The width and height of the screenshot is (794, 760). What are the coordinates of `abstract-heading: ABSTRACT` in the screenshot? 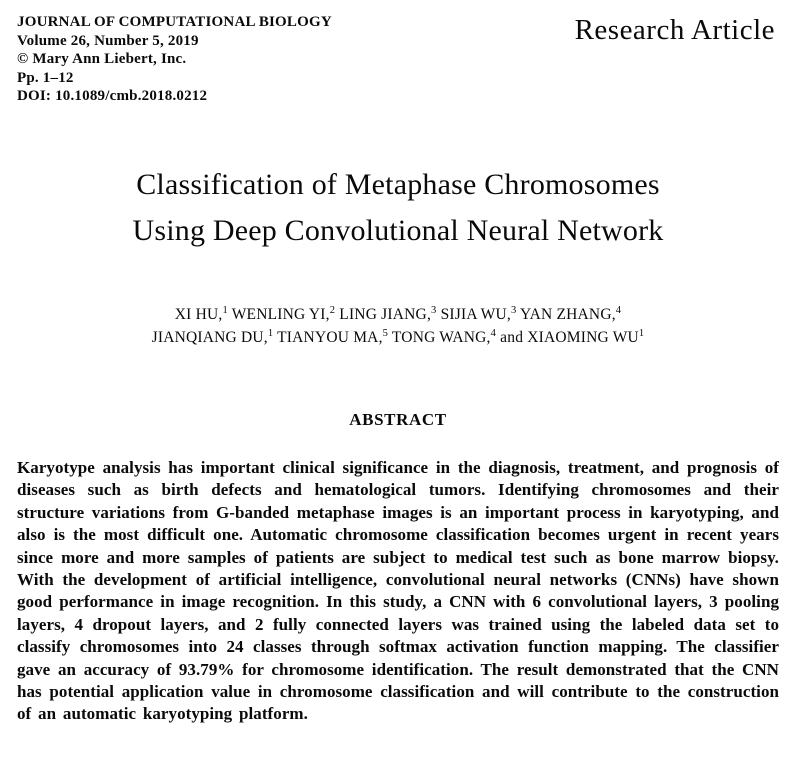 It's located at (398, 419).